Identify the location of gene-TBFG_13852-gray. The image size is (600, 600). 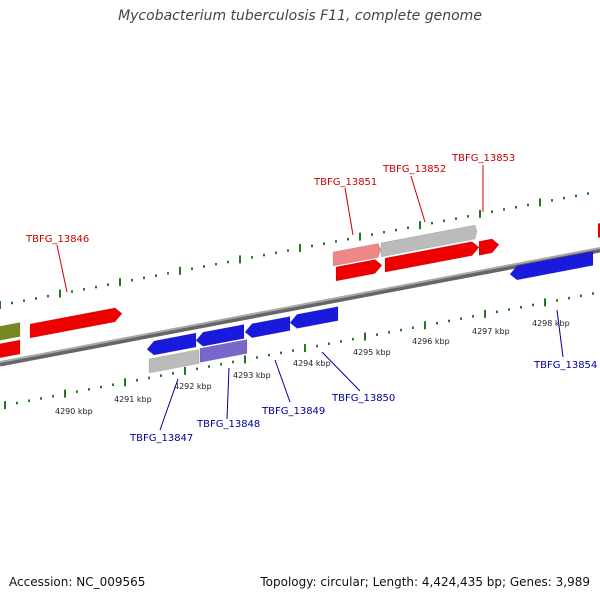
(429, 241).